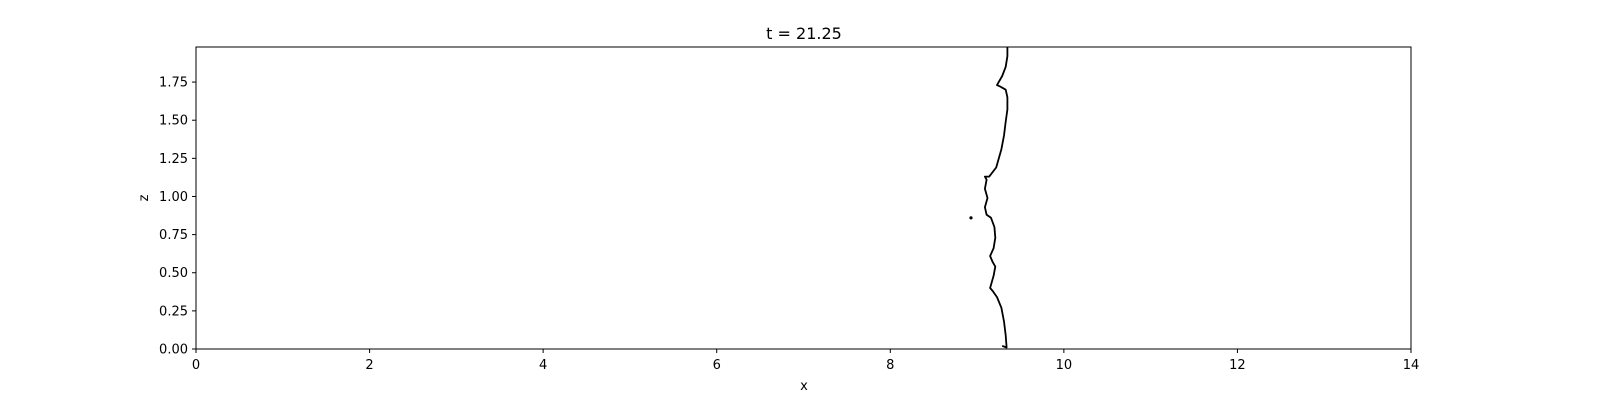 This screenshot has height=400, width=1600. Describe the element at coordinates (173, 159) in the screenshot. I see `y-tick-label: 1.25` at that location.